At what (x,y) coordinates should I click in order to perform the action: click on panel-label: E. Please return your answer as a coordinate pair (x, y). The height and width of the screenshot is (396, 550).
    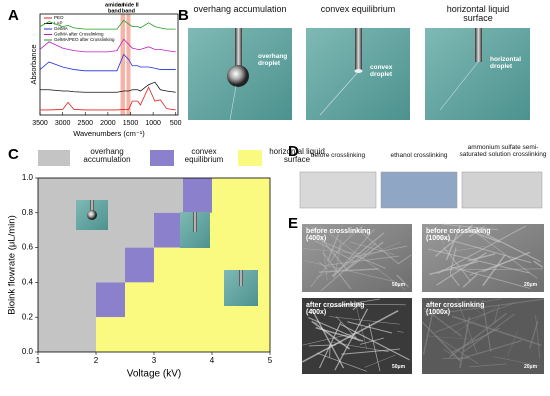
    Looking at the image, I should click on (293, 223).